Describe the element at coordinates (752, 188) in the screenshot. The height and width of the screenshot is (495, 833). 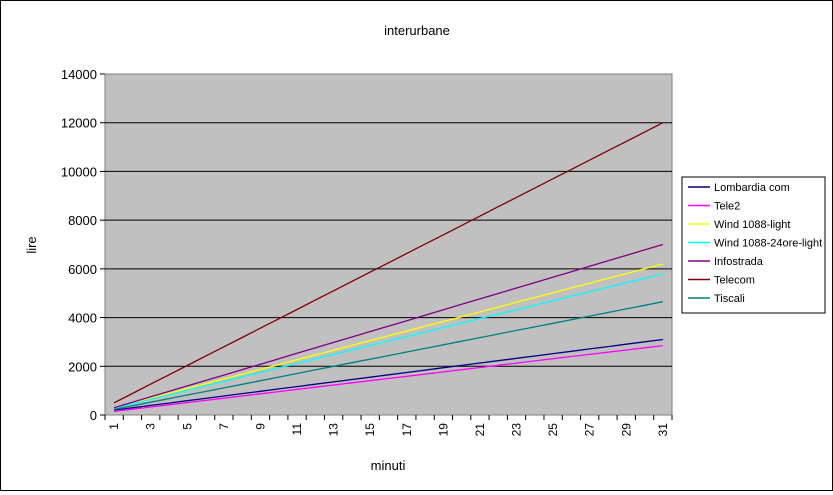
I see `legend-label: Lombardia com` at that location.